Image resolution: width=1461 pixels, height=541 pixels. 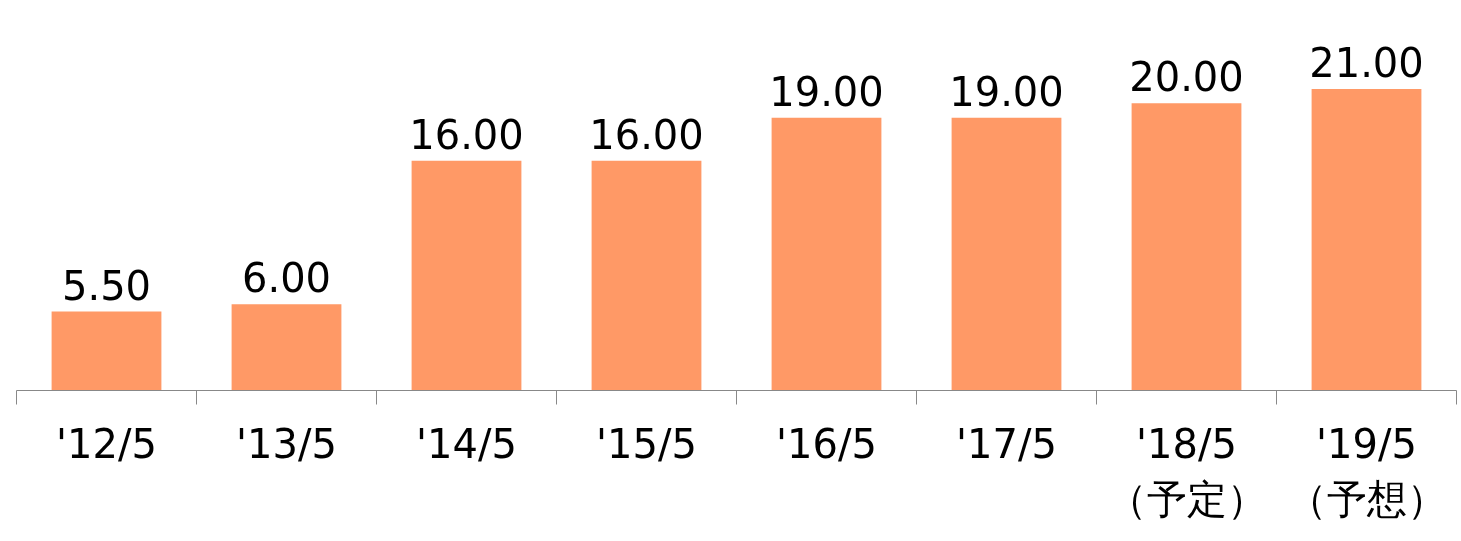 What do you see at coordinates (1006, 443) in the screenshot?
I see `x-tick-label: '17/5` at bounding box center [1006, 443].